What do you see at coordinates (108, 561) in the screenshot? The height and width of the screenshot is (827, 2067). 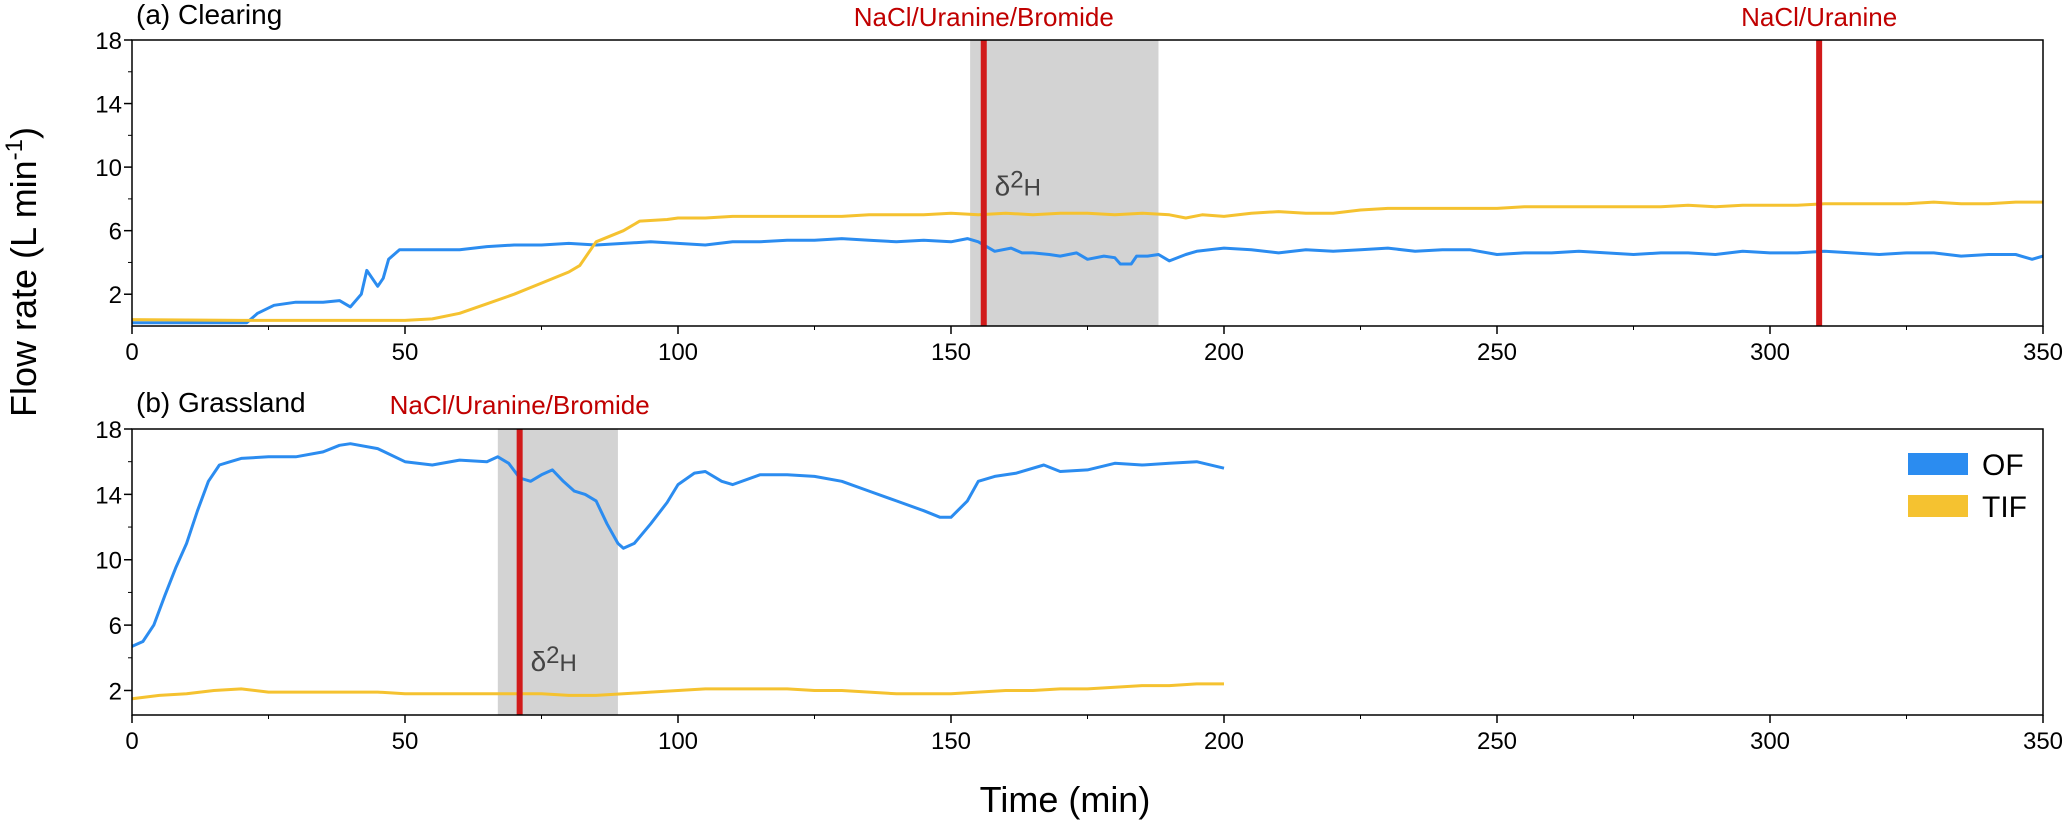 I see `grassland-y-tick-label-2: 10` at bounding box center [108, 561].